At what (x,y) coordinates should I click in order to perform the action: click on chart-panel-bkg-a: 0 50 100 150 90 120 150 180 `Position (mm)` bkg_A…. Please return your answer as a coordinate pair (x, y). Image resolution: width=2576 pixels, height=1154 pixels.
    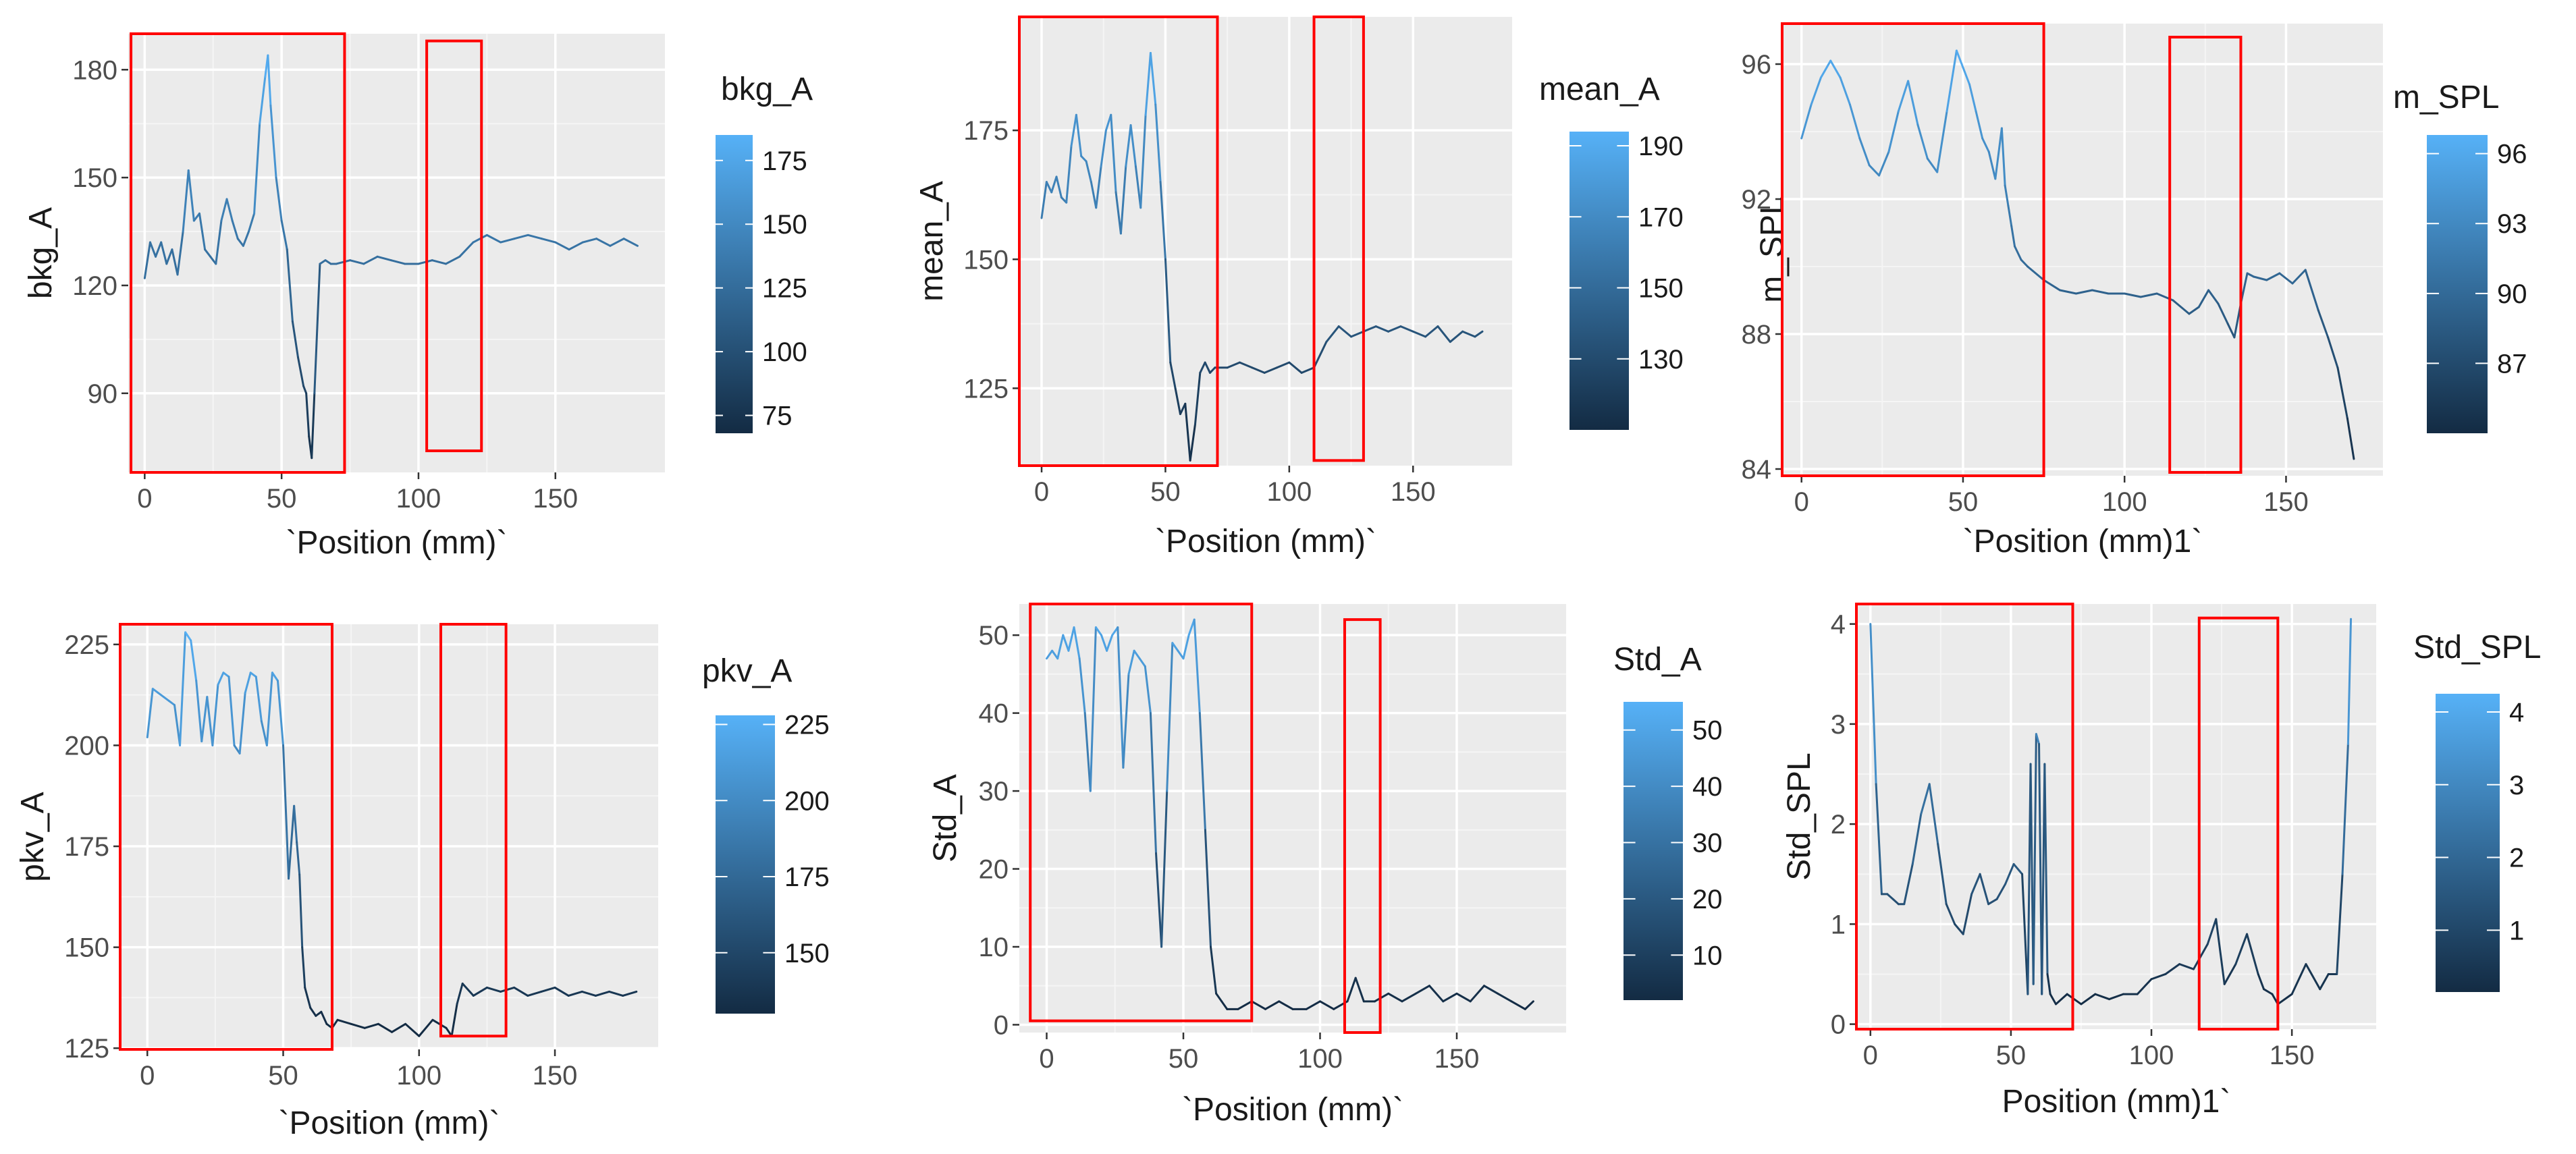
    Looking at the image, I should click on (418, 296).